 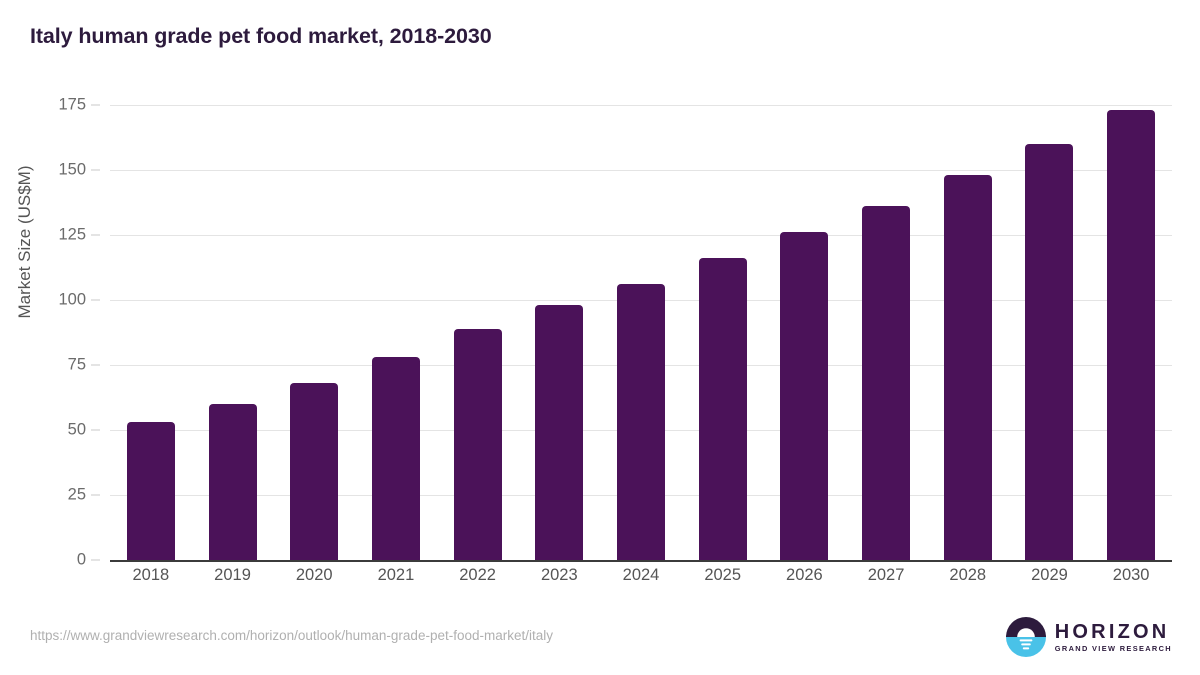 What do you see at coordinates (968, 575) in the screenshot?
I see `x-axis-tick-label: 2028` at bounding box center [968, 575].